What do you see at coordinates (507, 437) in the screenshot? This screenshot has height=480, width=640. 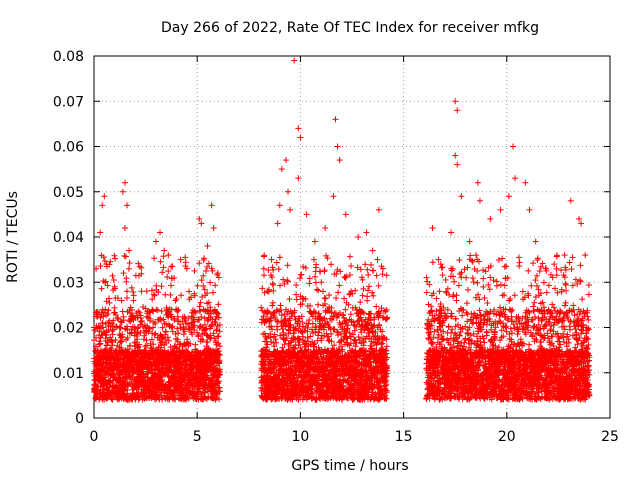 I see `x-tick-label: 20` at bounding box center [507, 437].